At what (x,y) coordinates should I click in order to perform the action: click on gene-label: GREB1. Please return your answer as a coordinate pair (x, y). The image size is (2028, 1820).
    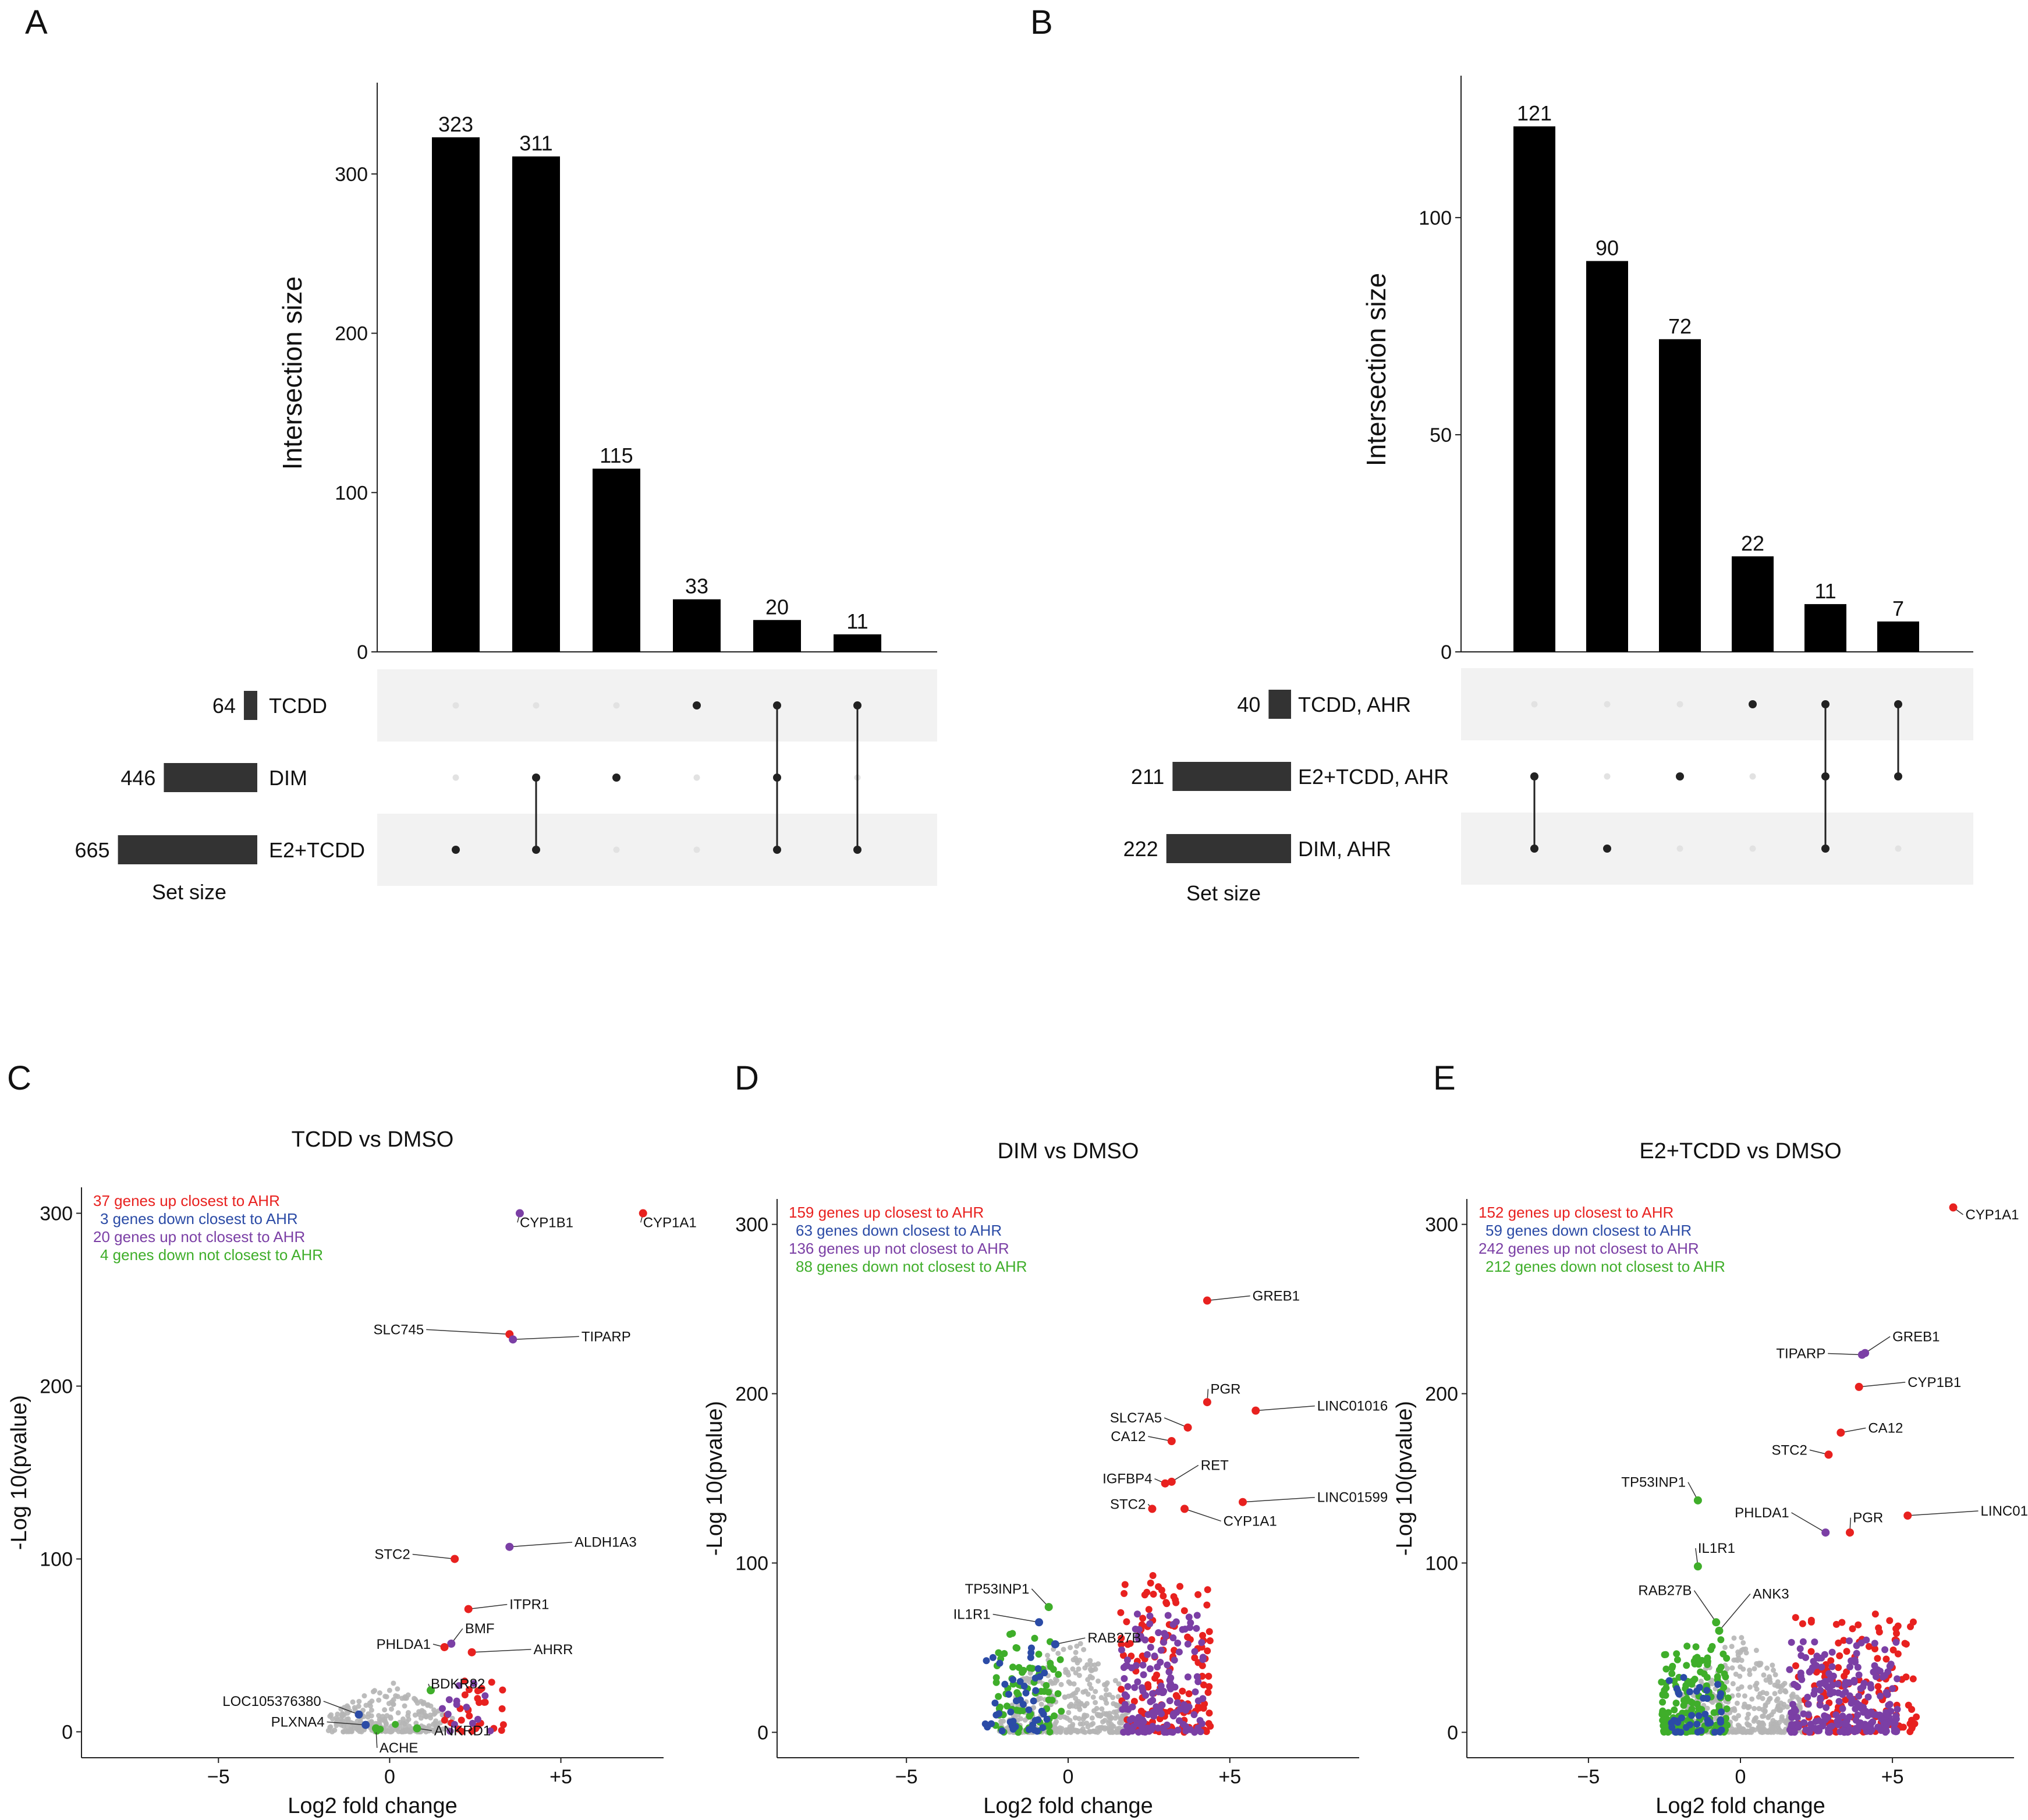
    Looking at the image, I should click on (1276, 1296).